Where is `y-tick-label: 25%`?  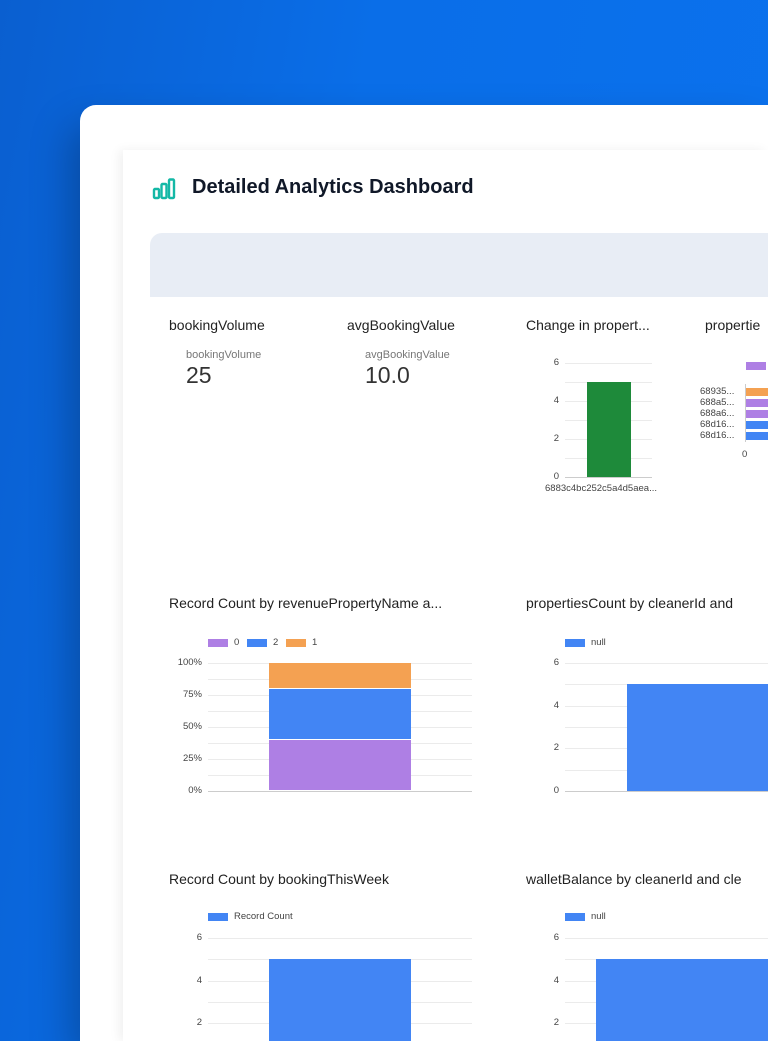 y-tick-label: 25% is located at coordinates (192, 758).